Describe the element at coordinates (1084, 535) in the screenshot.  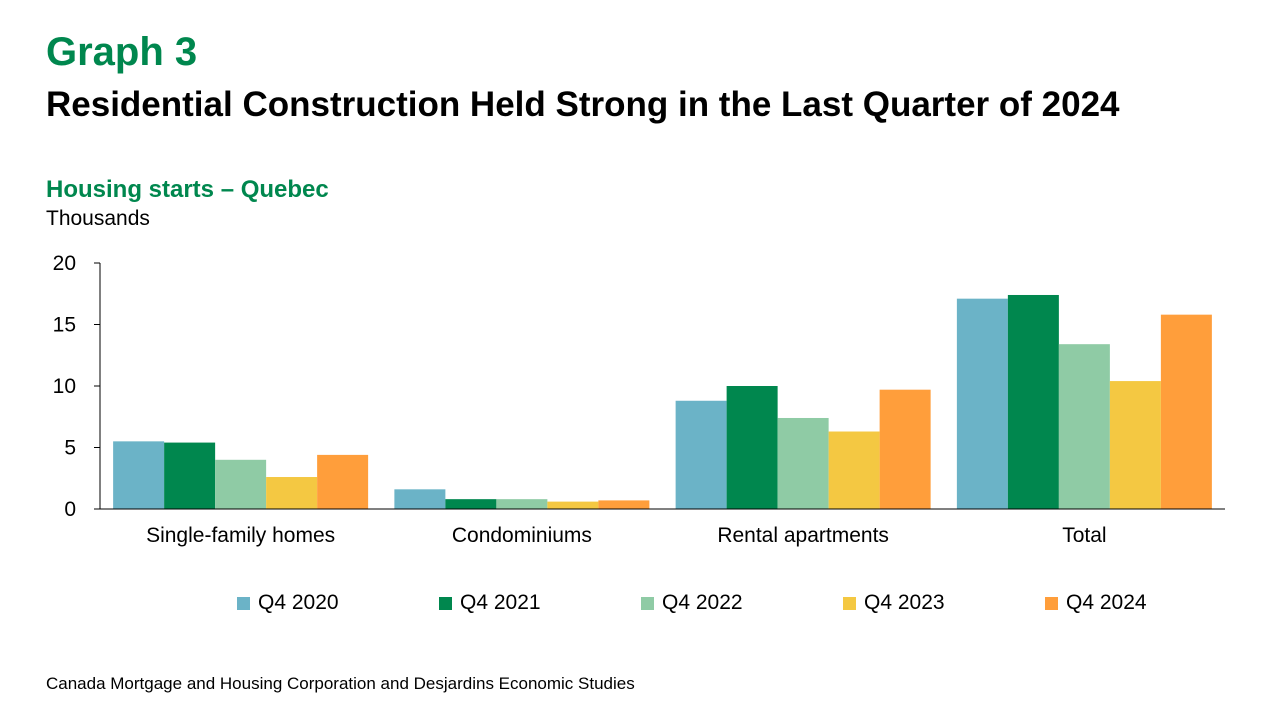
I see `x-category-label: Total` at that location.